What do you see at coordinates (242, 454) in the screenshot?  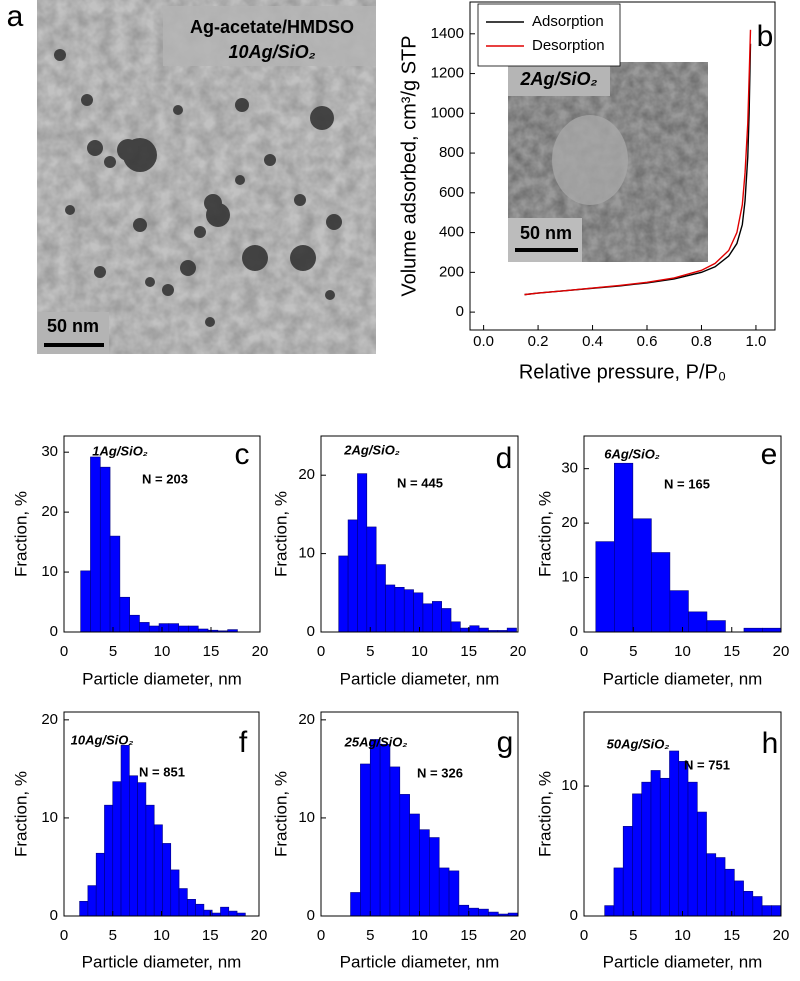 I see `panel-label: c` at bounding box center [242, 454].